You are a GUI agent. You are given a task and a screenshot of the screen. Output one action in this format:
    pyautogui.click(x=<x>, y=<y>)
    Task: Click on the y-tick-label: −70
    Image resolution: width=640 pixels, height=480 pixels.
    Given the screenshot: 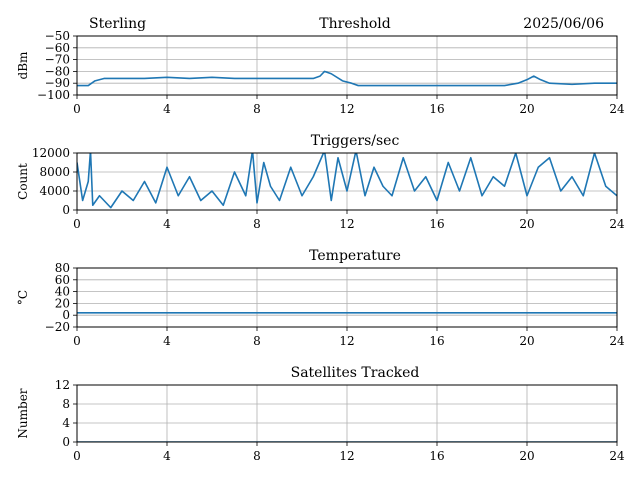 What is the action you would take?
    pyautogui.click(x=57, y=60)
    